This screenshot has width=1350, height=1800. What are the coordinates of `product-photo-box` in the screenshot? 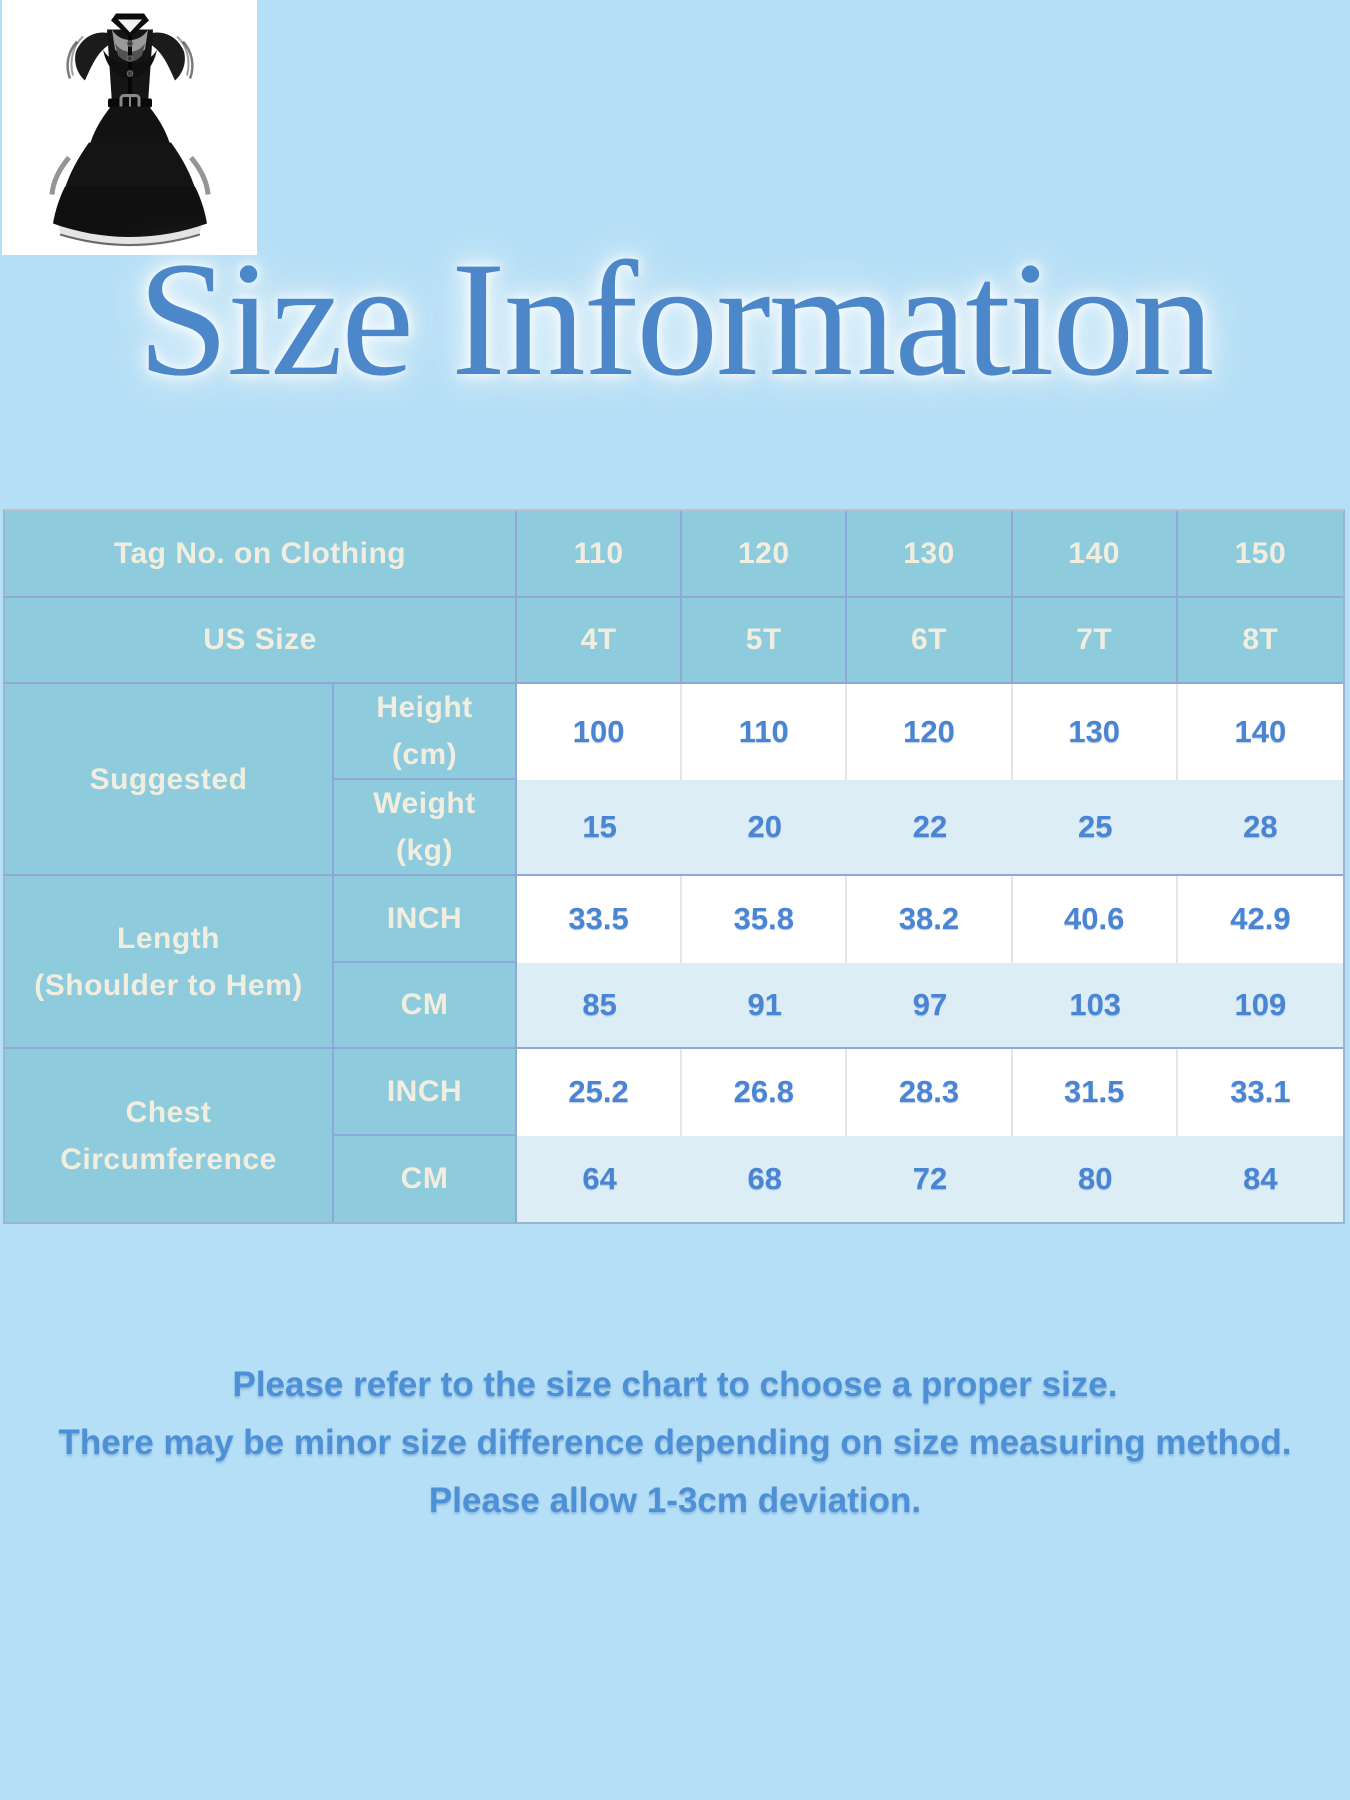 It's located at (129, 127).